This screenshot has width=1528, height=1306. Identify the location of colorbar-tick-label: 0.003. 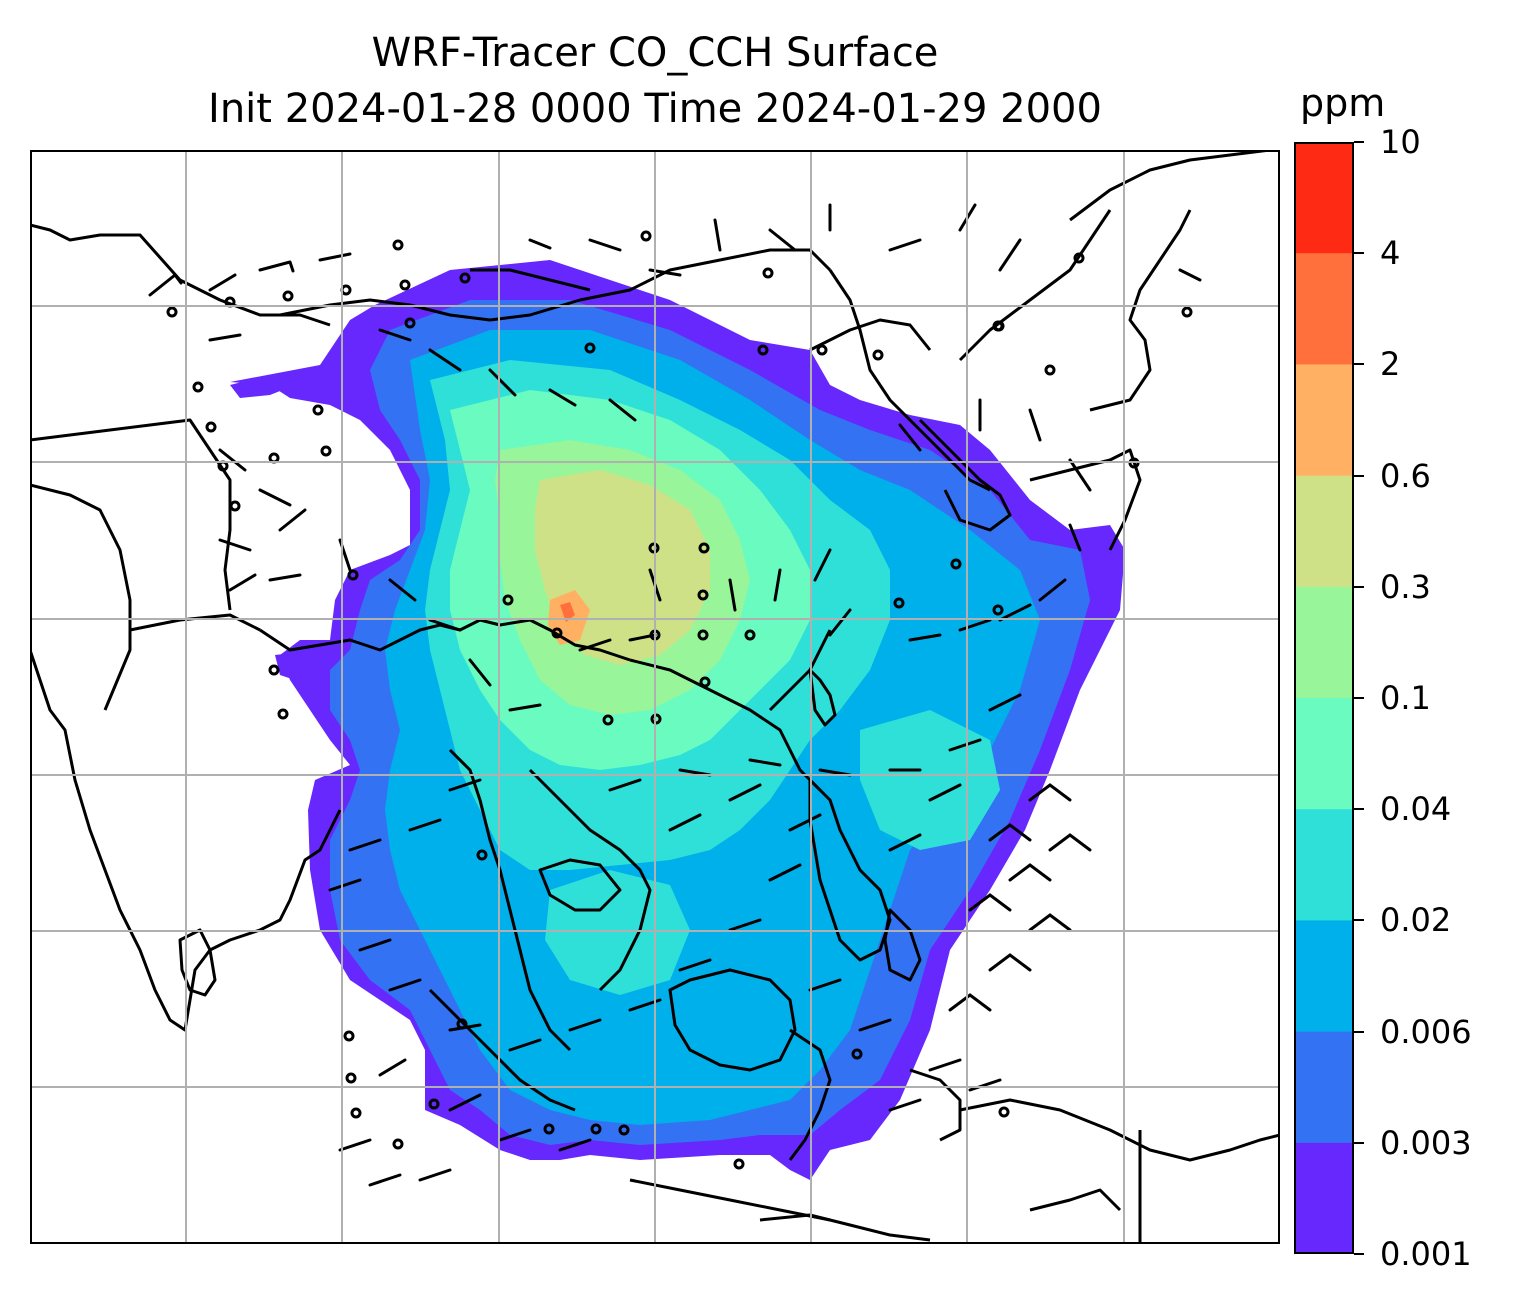
(1426, 1142).